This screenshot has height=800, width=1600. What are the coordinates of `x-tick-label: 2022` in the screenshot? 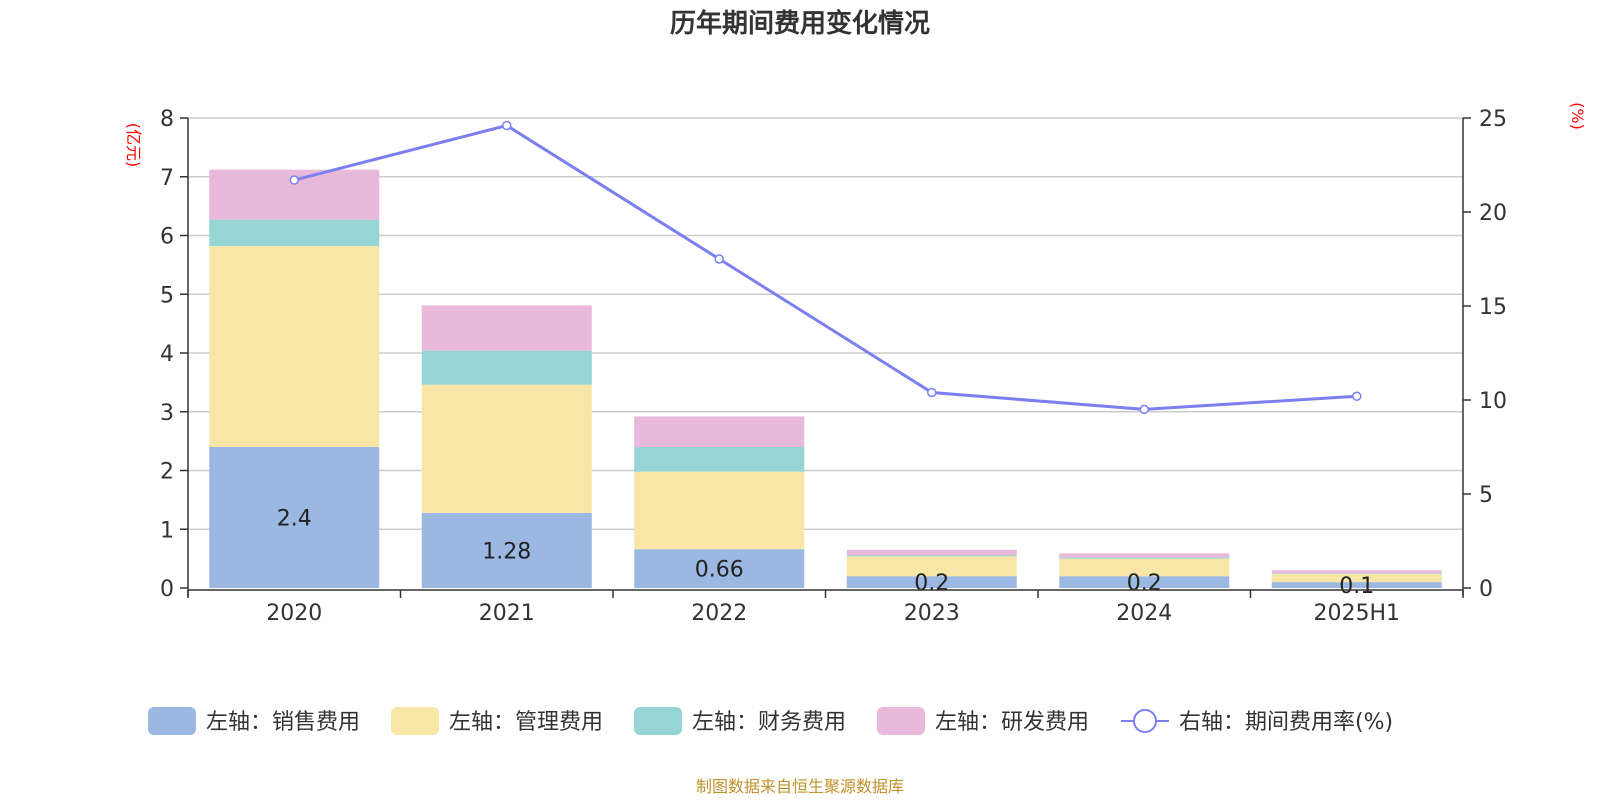 It's located at (719, 613).